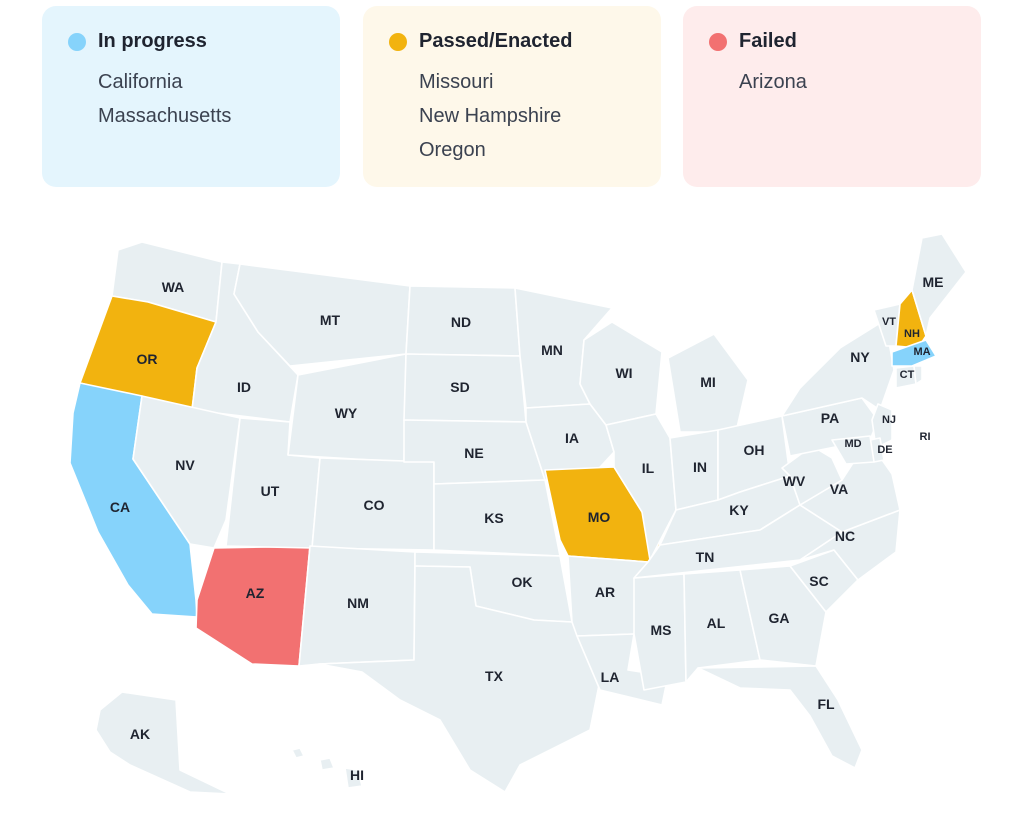  I want to click on failed-title: Failed, so click(768, 41).